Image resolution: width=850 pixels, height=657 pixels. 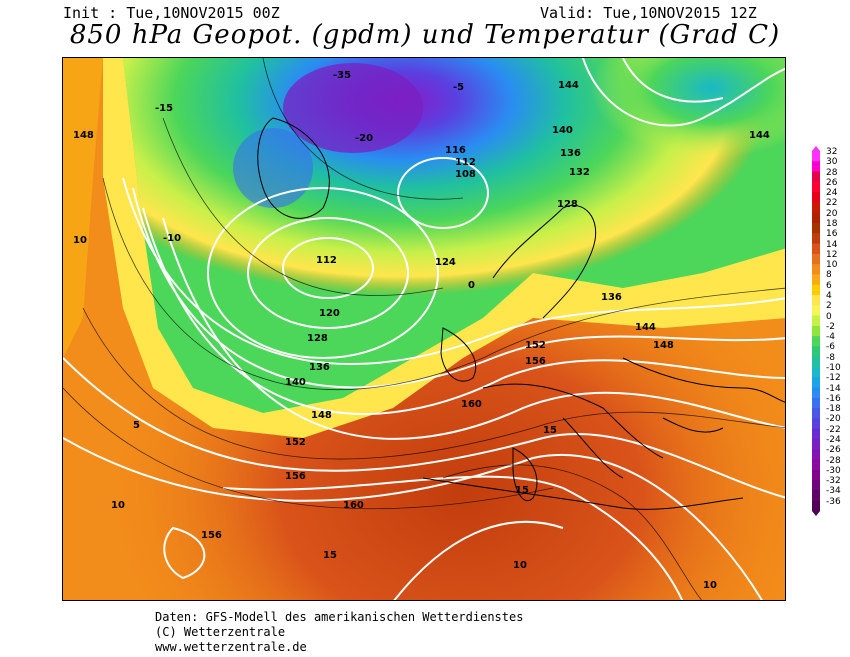 What do you see at coordinates (833, 409) in the screenshot?
I see `legend-label: -18` at bounding box center [833, 409].